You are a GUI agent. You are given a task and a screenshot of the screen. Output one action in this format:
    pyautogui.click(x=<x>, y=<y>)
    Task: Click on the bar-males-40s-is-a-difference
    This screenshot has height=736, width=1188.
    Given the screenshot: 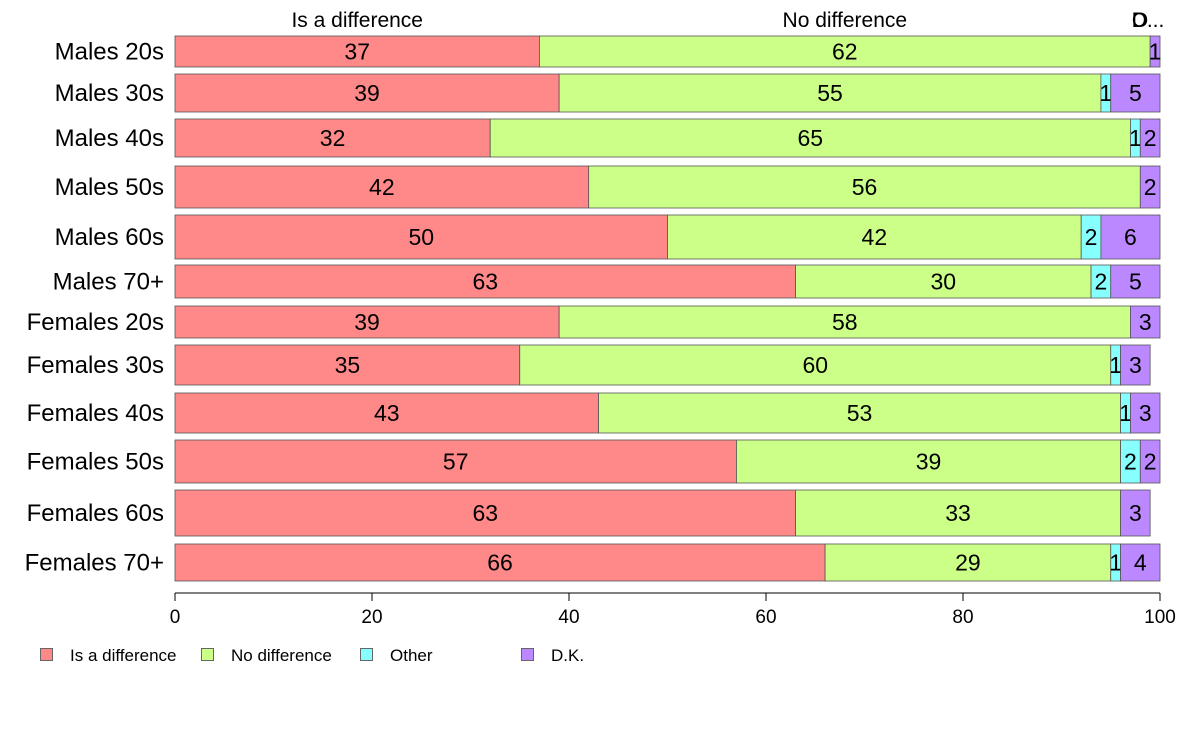 What is the action you would take?
    pyautogui.click(x=332, y=138)
    